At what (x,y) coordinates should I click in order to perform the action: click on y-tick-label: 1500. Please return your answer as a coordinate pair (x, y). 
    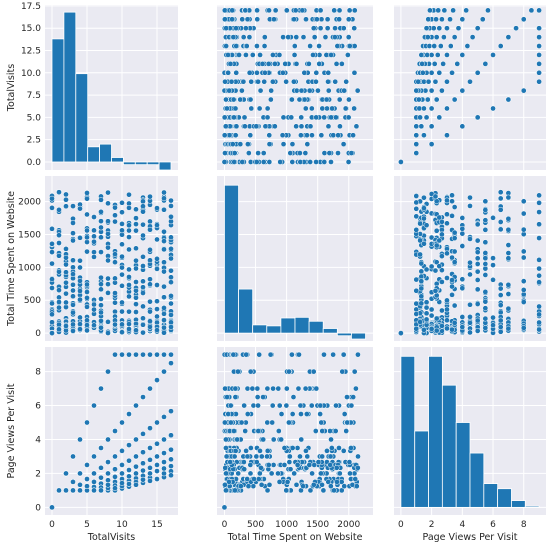
    Looking at the image, I should click on (29, 236).